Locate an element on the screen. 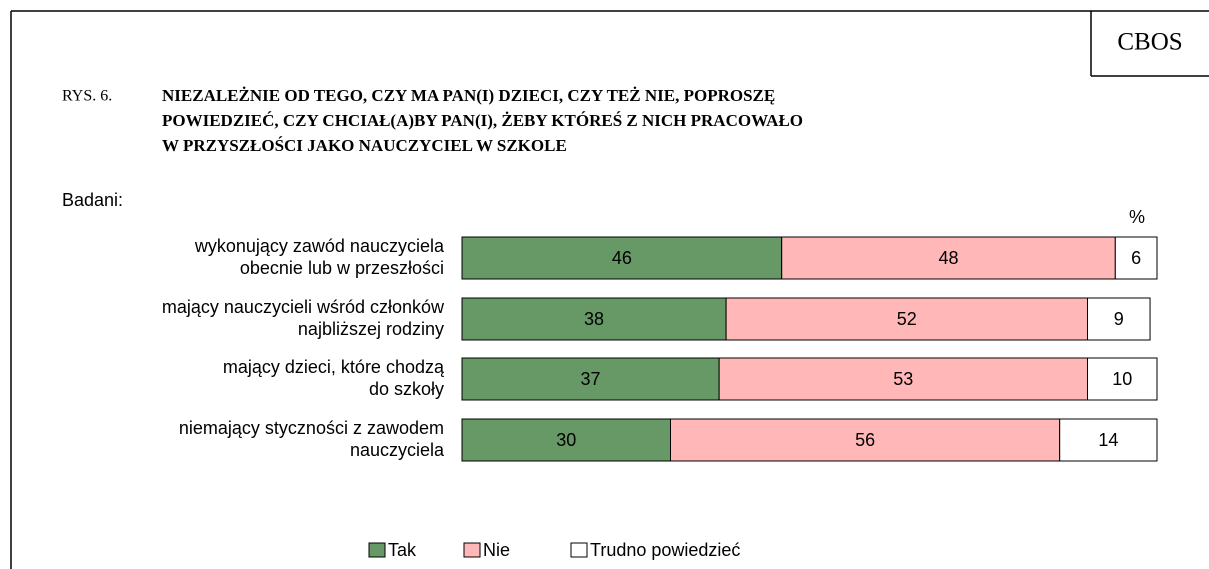  value-label: 52 is located at coordinates (907, 319).